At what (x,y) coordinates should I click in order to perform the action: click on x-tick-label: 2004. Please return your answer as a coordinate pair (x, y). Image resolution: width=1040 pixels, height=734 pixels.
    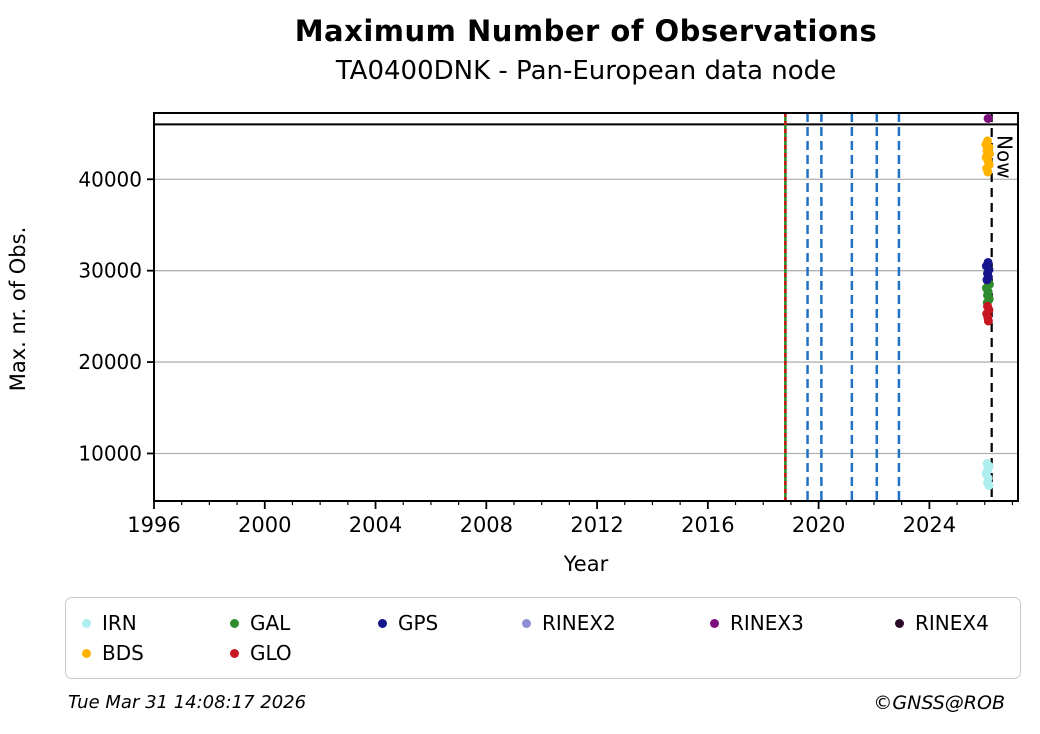
    Looking at the image, I should click on (375, 525).